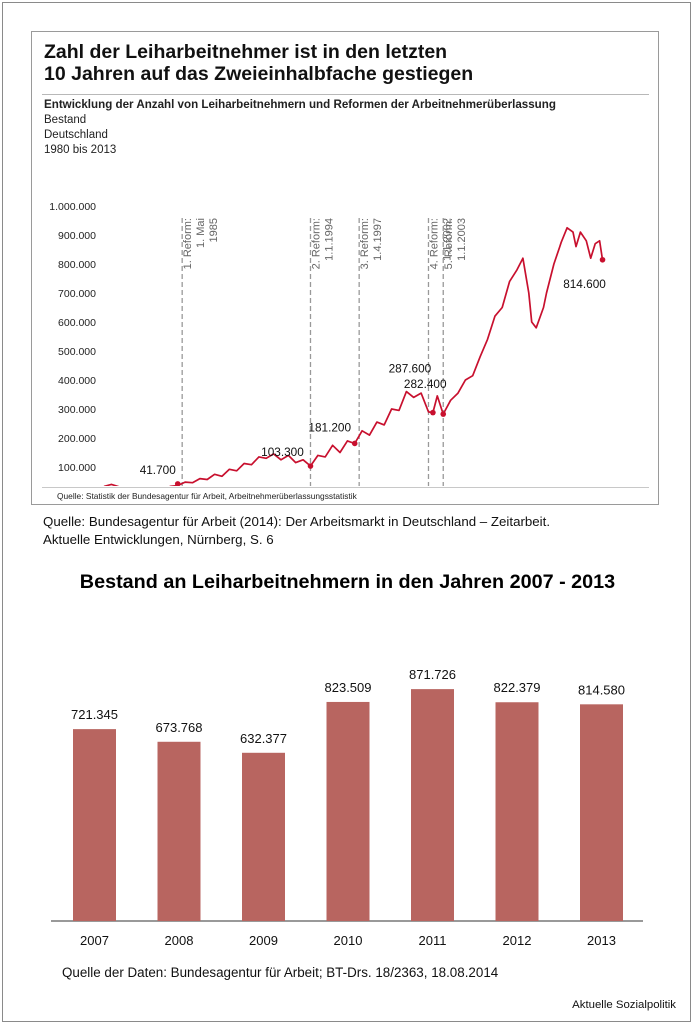  Describe the element at coordinates (201, 233) in the screenshot. I see `reform-label: 1. Mai` at that location.